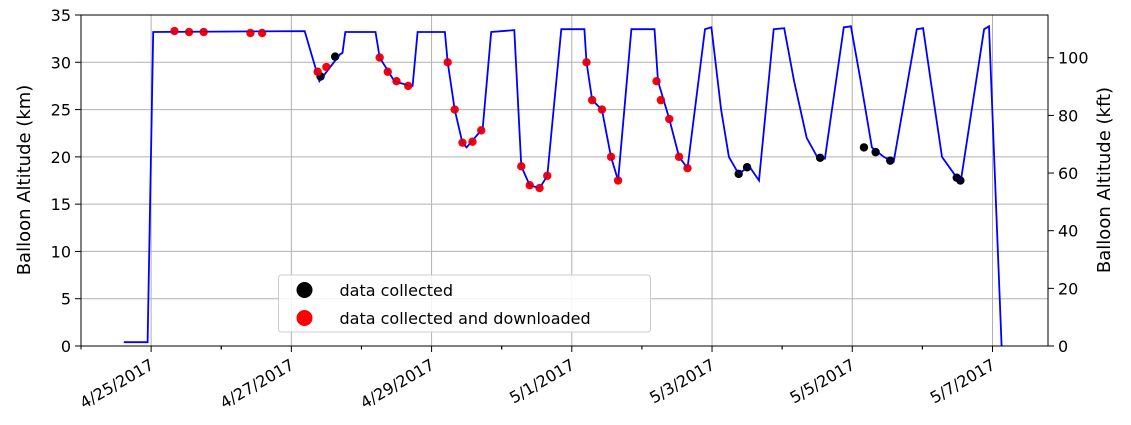  What do you see at coordinates (66, 299) in the screenshot?
I see `y-tick-label: 5` at bounding box center [66, 299].